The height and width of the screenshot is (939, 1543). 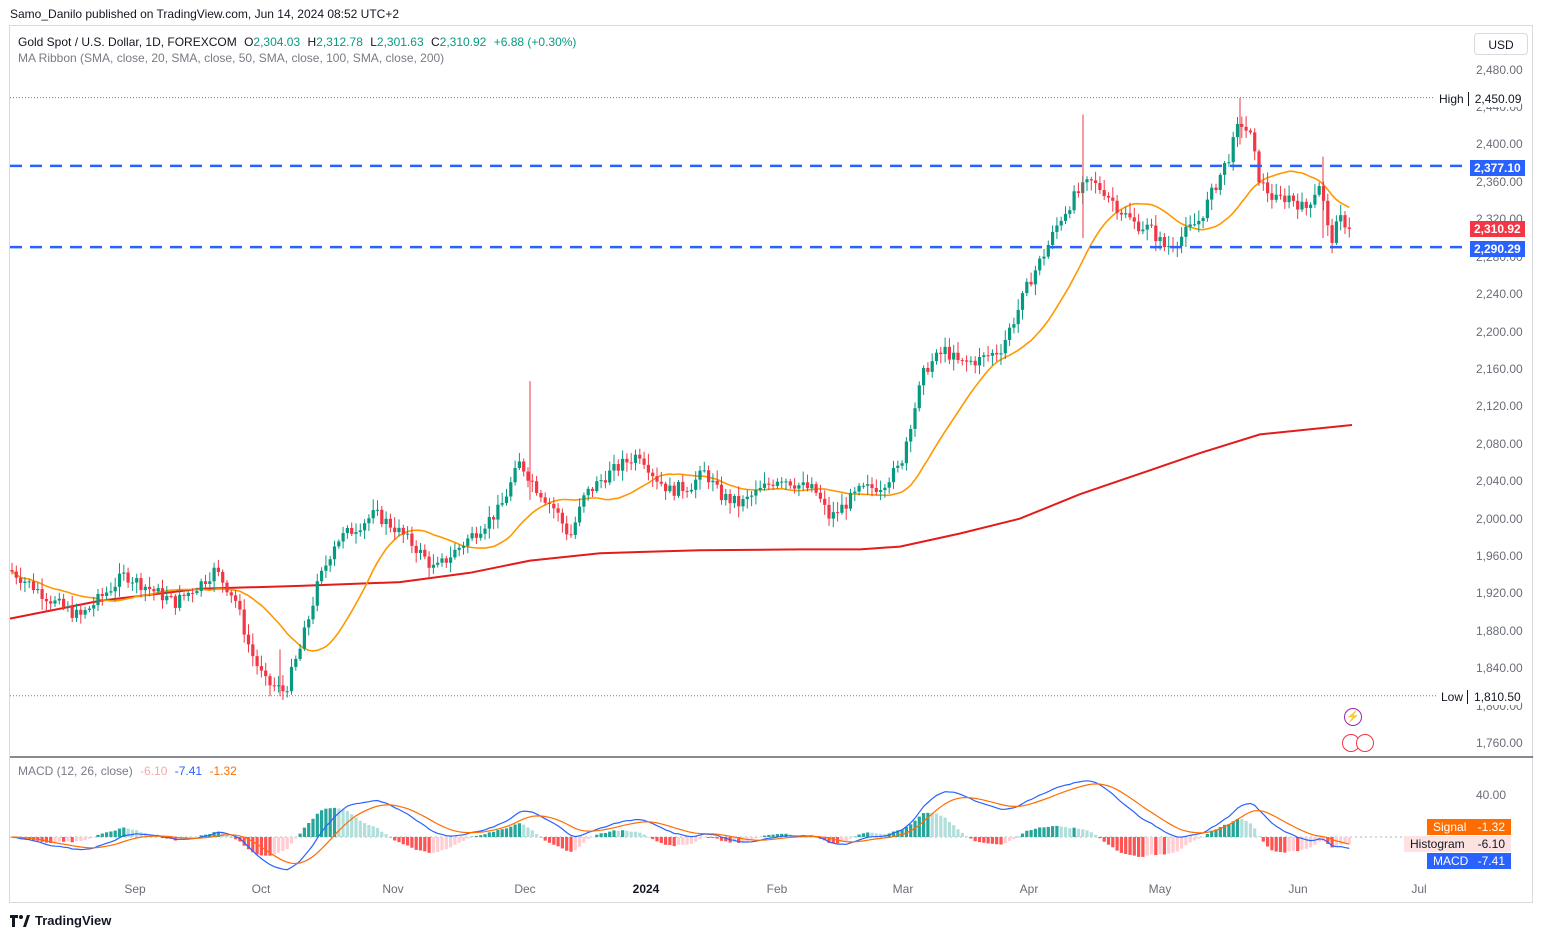 I want to click on price-tick-label: 1,880.00, so click(x=1499, y=630).